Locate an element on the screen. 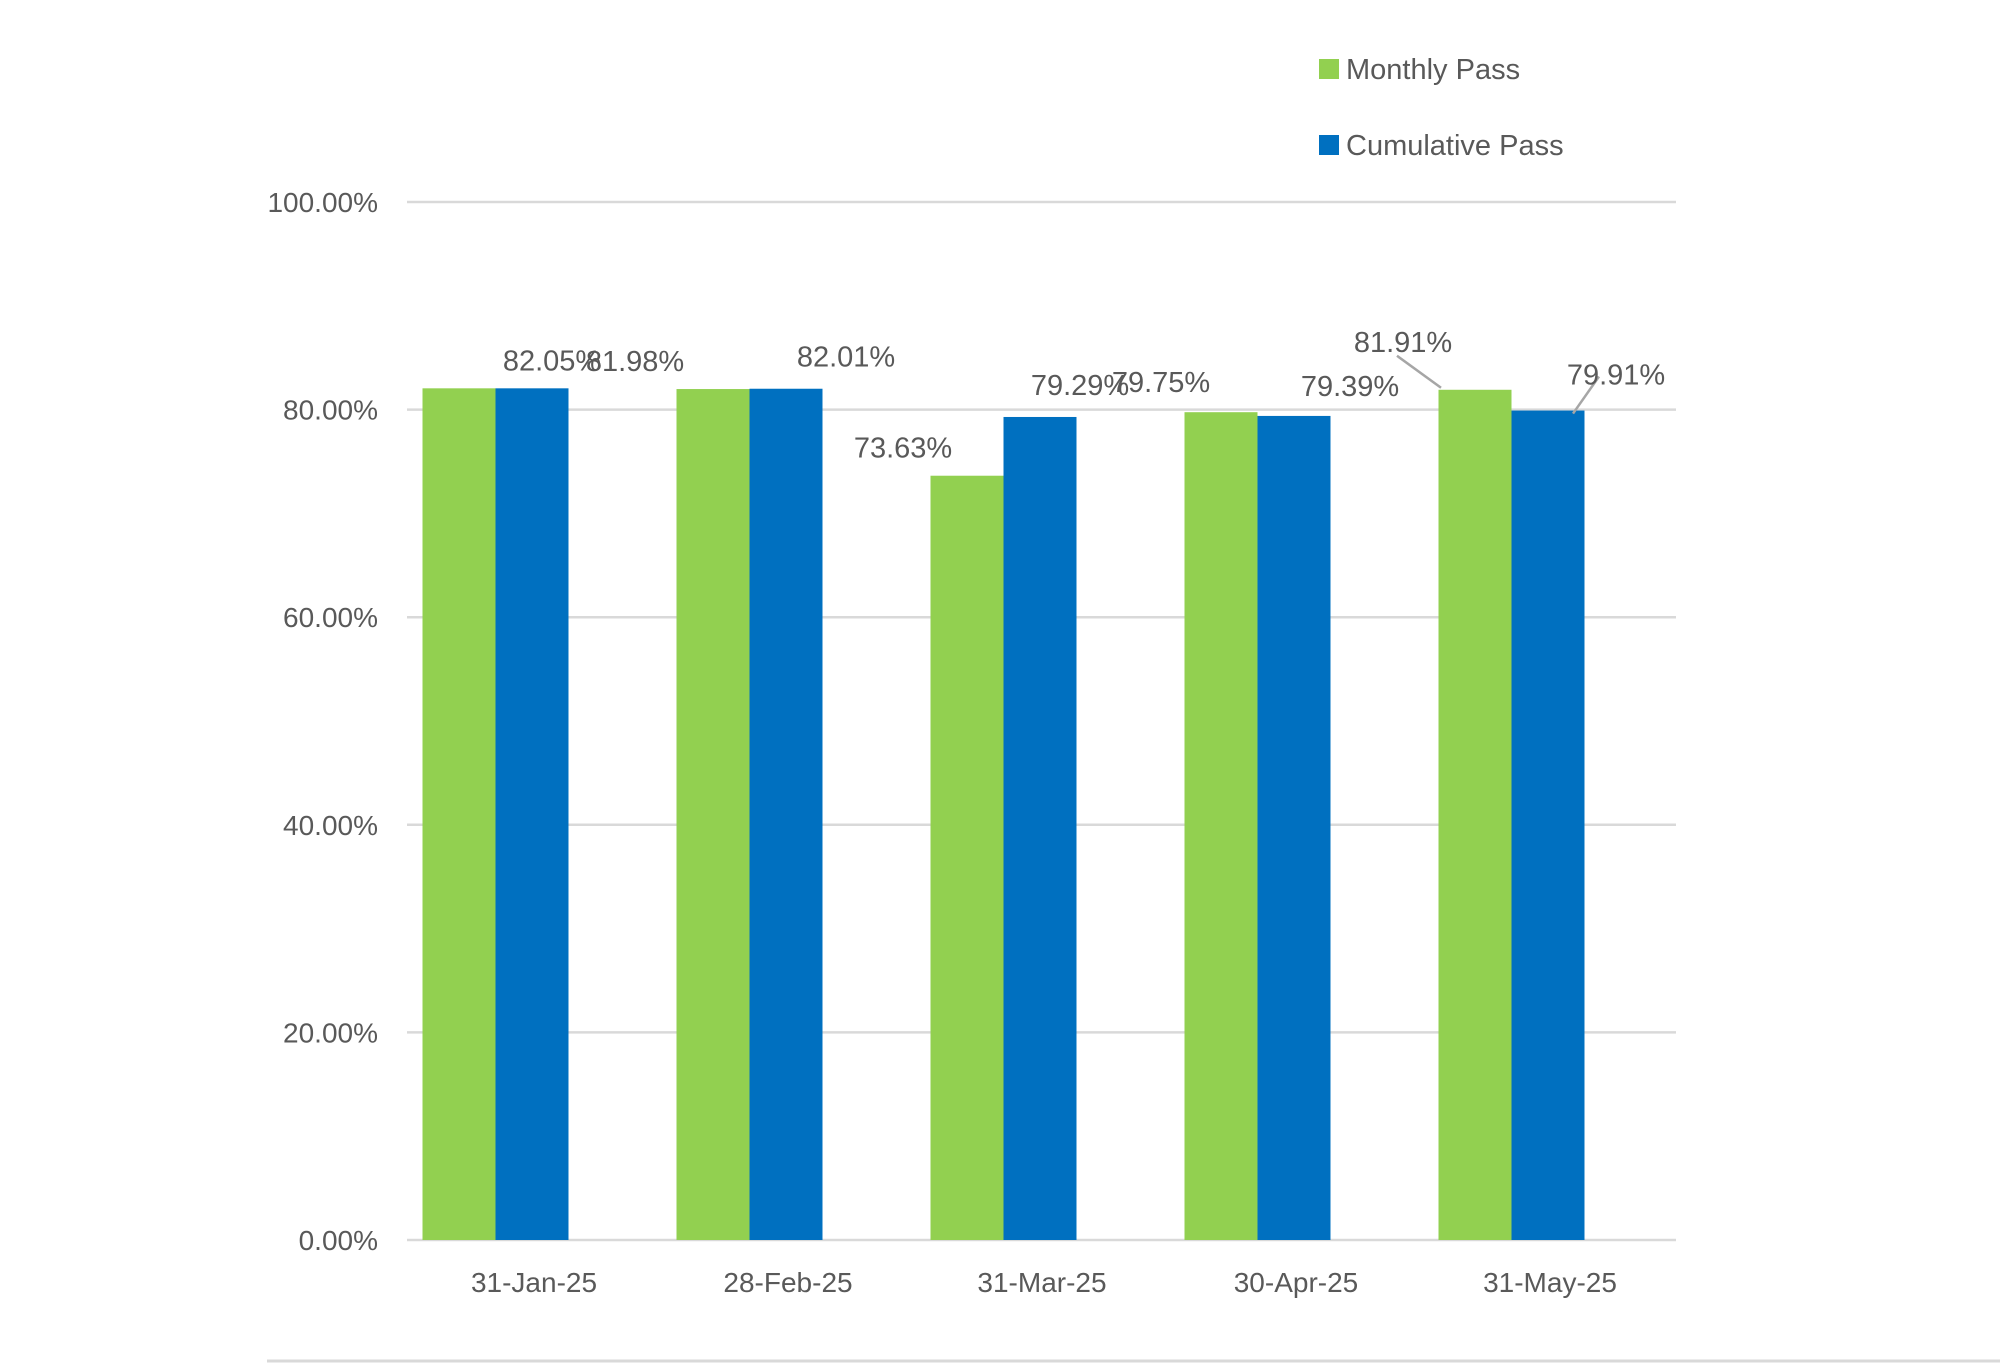 The width and height of the screenshot is (2000, 1364). data-label: 81.91% is located at coordinates (1403, 343).